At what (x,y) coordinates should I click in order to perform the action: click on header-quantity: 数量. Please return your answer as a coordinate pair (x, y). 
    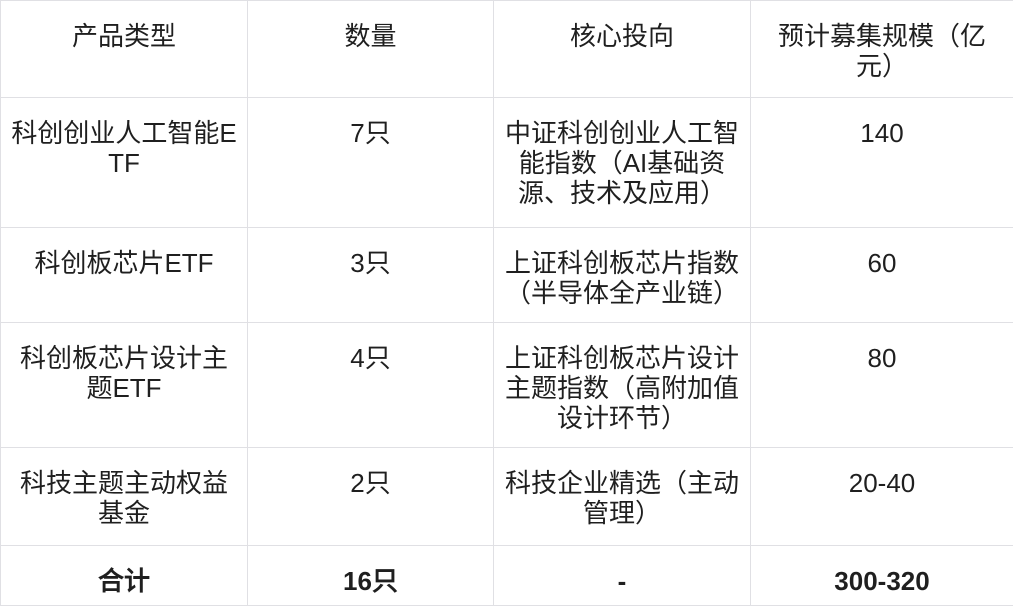
    Looking at the image, I should click on (371, 49).